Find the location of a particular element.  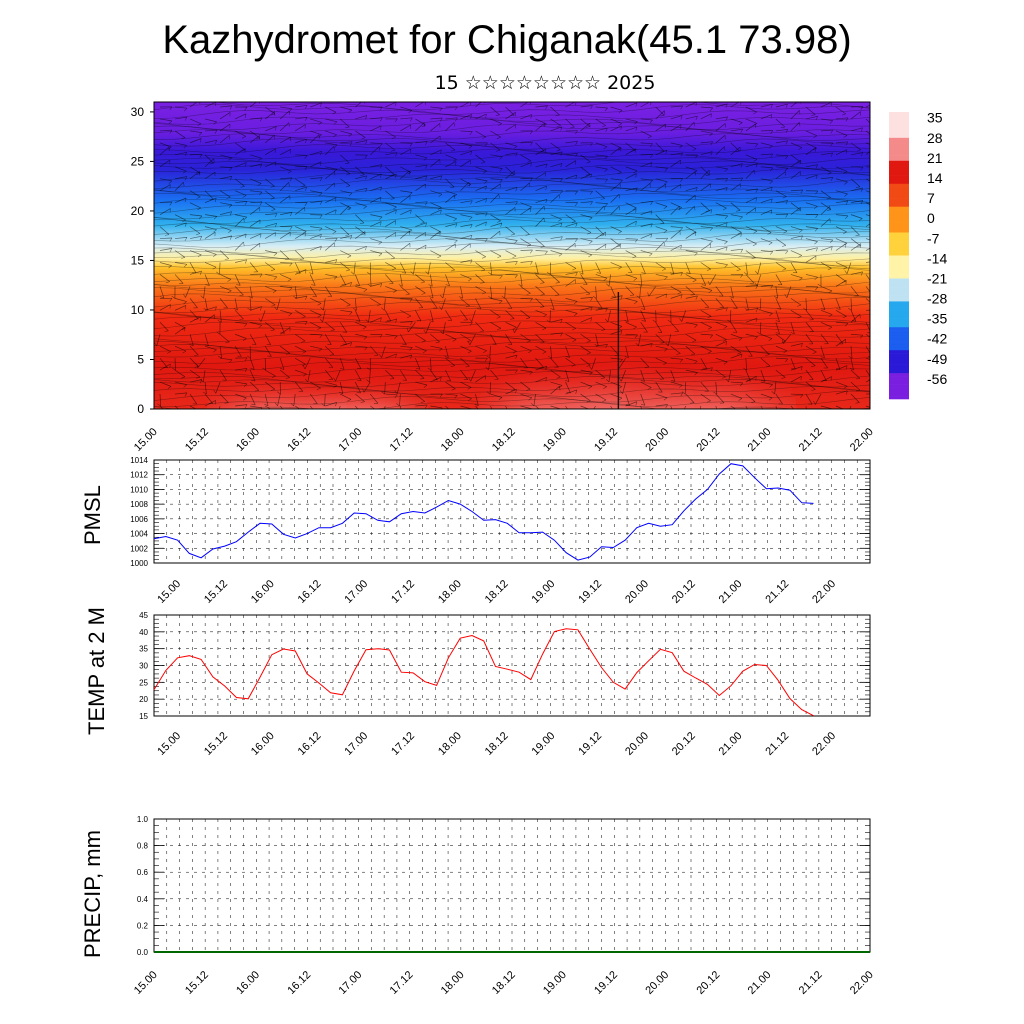

heat-x-tick-label: 22.00 is located at coordinates (862, 440).